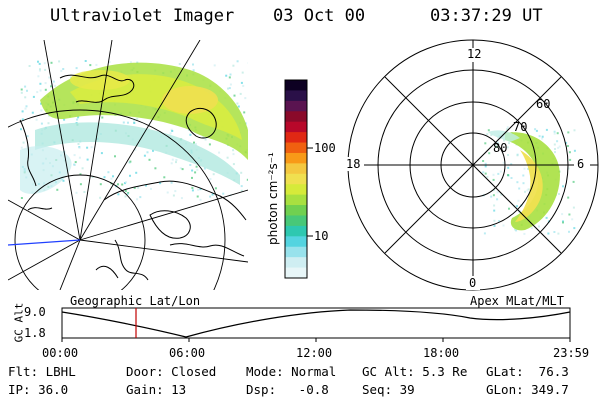 This screenshot has width=600, height=400. I want to click on status-seq: Seq: 39, so click(388, 389).